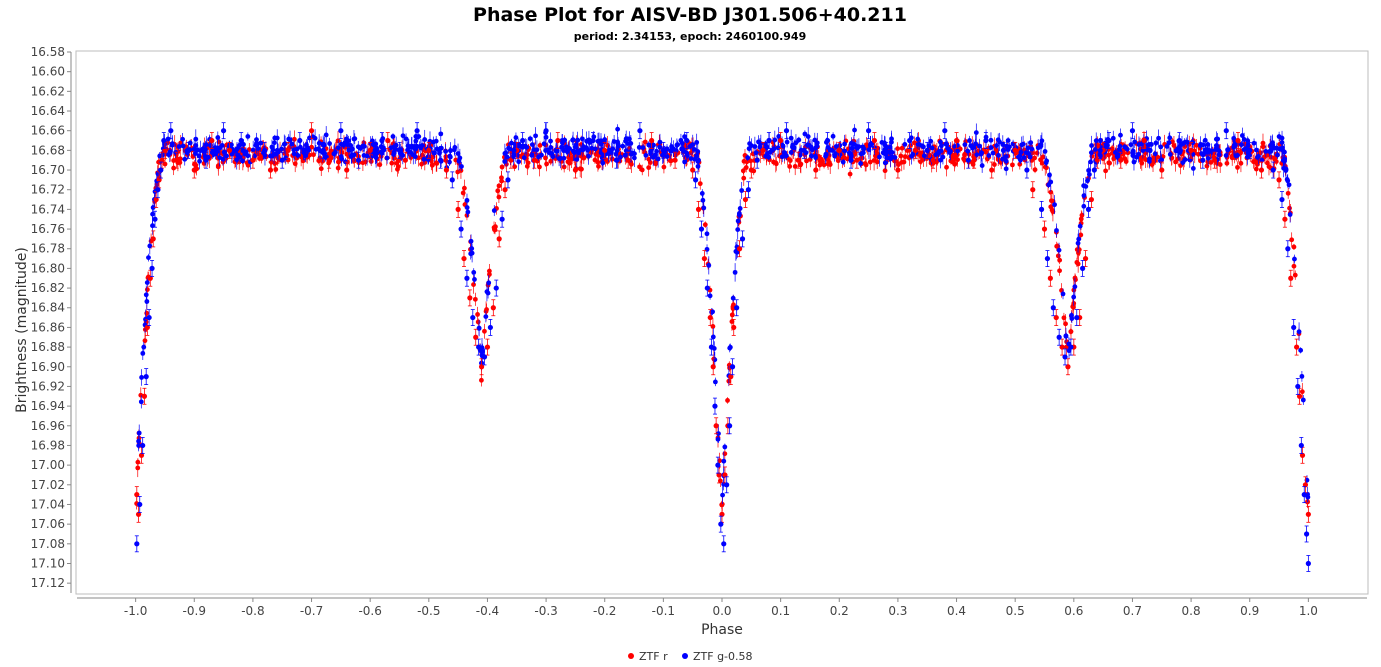  I want to click on legend-marker-ztf-r, so click(631, 656).